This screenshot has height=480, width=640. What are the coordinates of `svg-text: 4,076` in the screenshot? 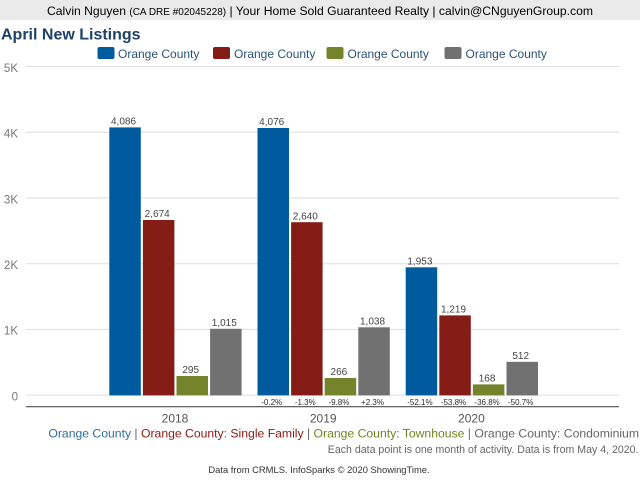 It's located at (271, 122).